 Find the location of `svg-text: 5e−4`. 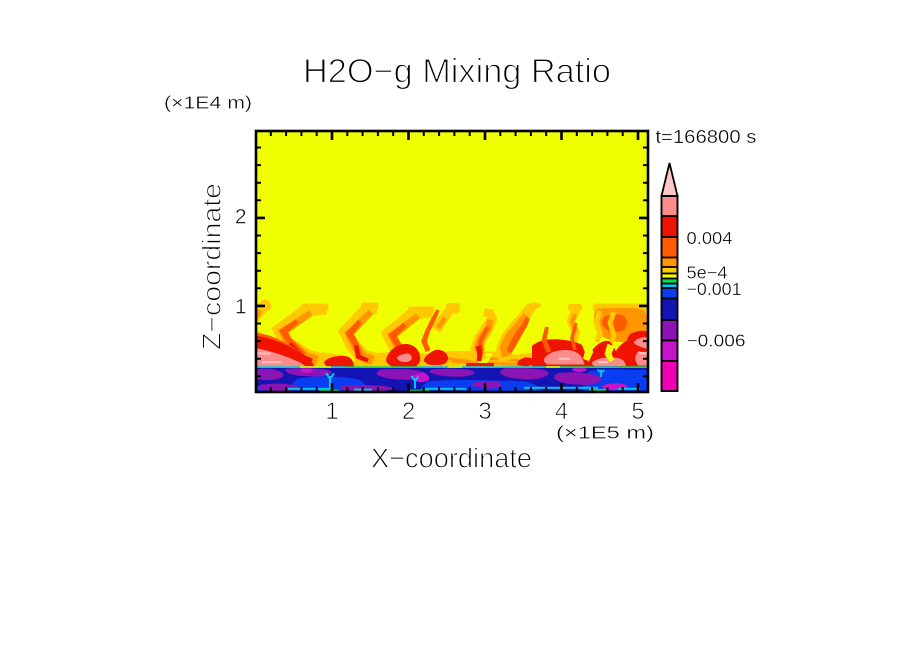

svg-text: 5e−4 is located at coordinates (707, 273).